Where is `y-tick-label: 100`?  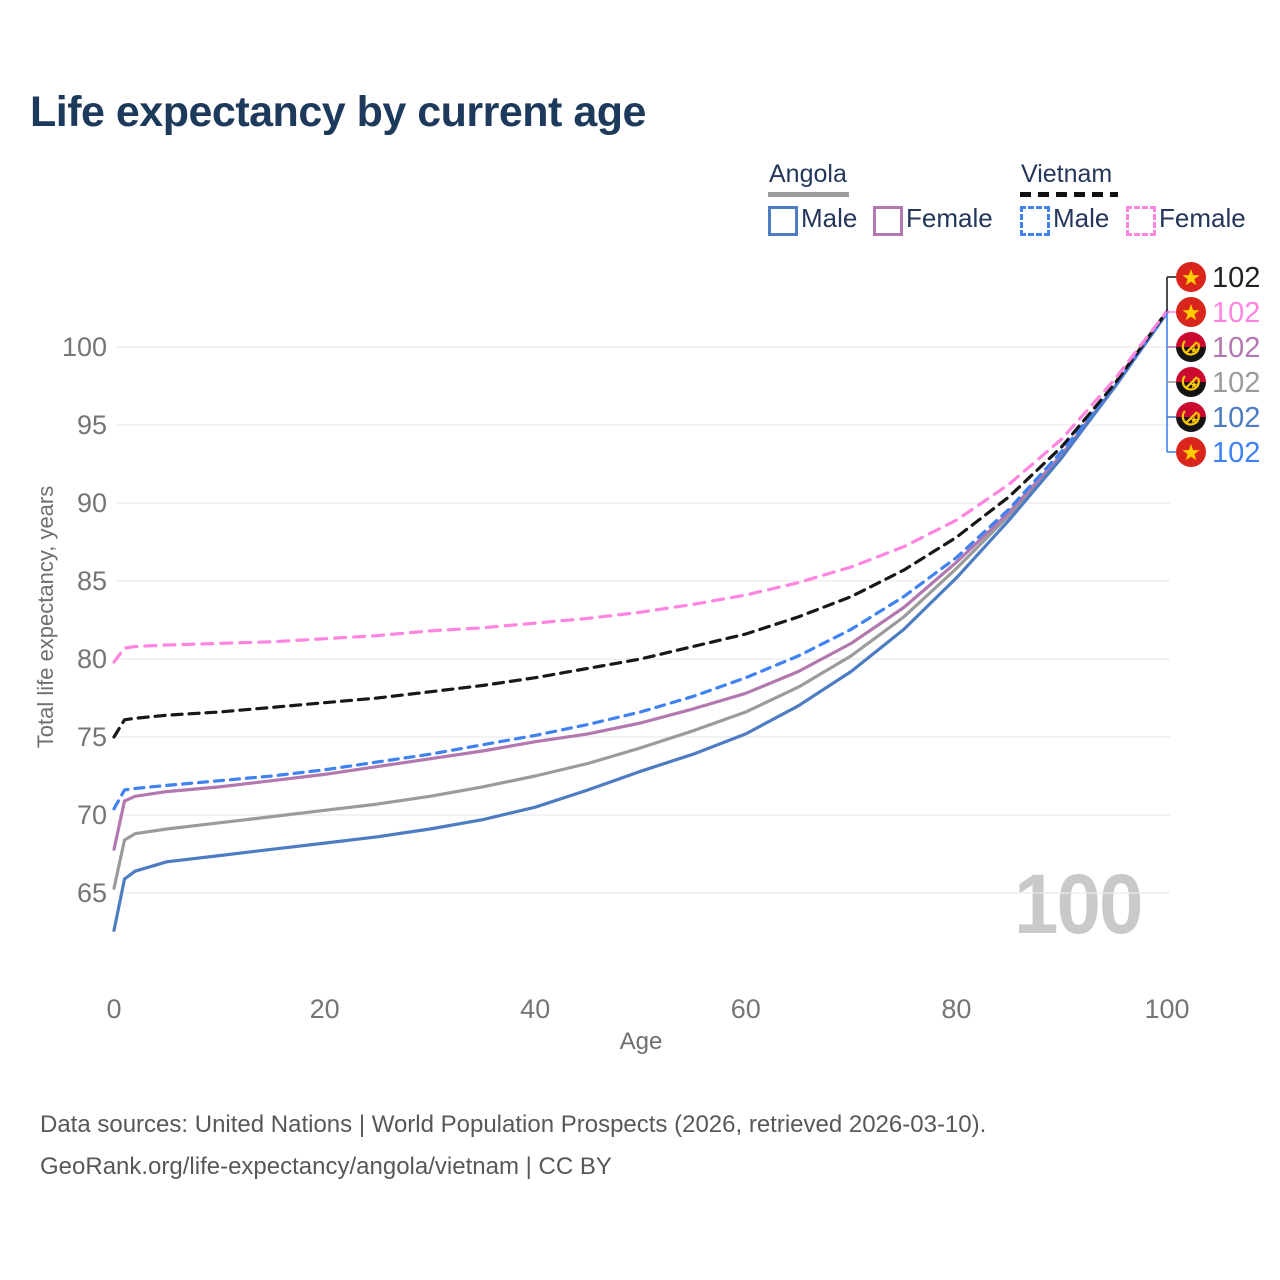 y-tick-label: 100 is located at coordinates (84, 347).